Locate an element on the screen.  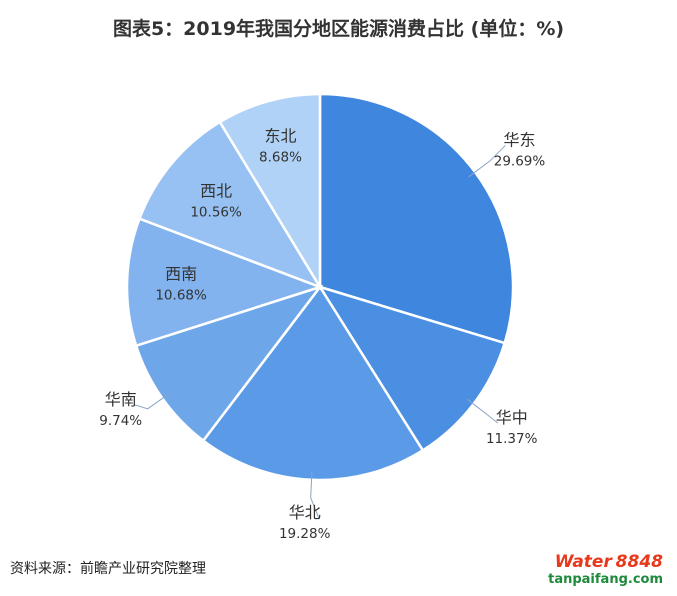
slice-label-3: 华北 is located at coordinates (305, 512).